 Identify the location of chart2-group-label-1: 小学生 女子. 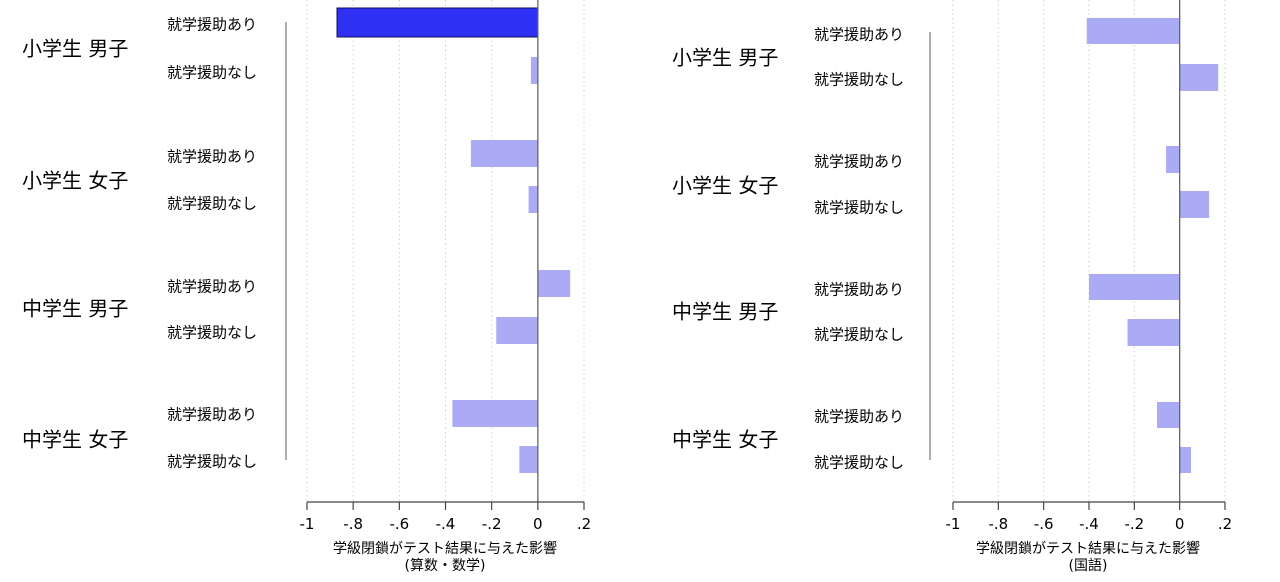
(725, 186).